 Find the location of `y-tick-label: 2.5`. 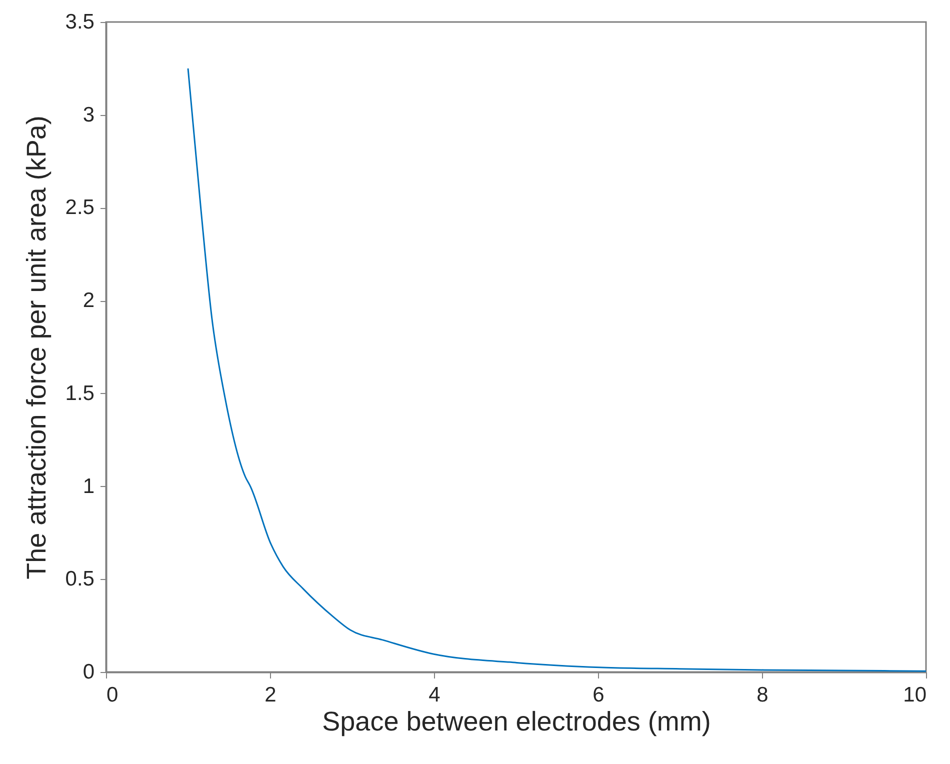

y-tick-label: 2.5 is located at coordinates (79, 208).